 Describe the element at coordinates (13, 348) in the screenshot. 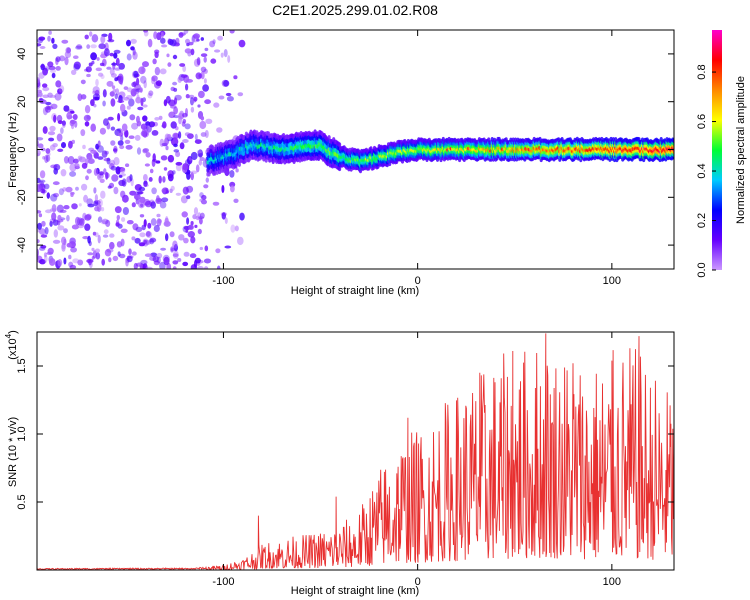

I see `snr-multiplier-base: (x10` at that location.